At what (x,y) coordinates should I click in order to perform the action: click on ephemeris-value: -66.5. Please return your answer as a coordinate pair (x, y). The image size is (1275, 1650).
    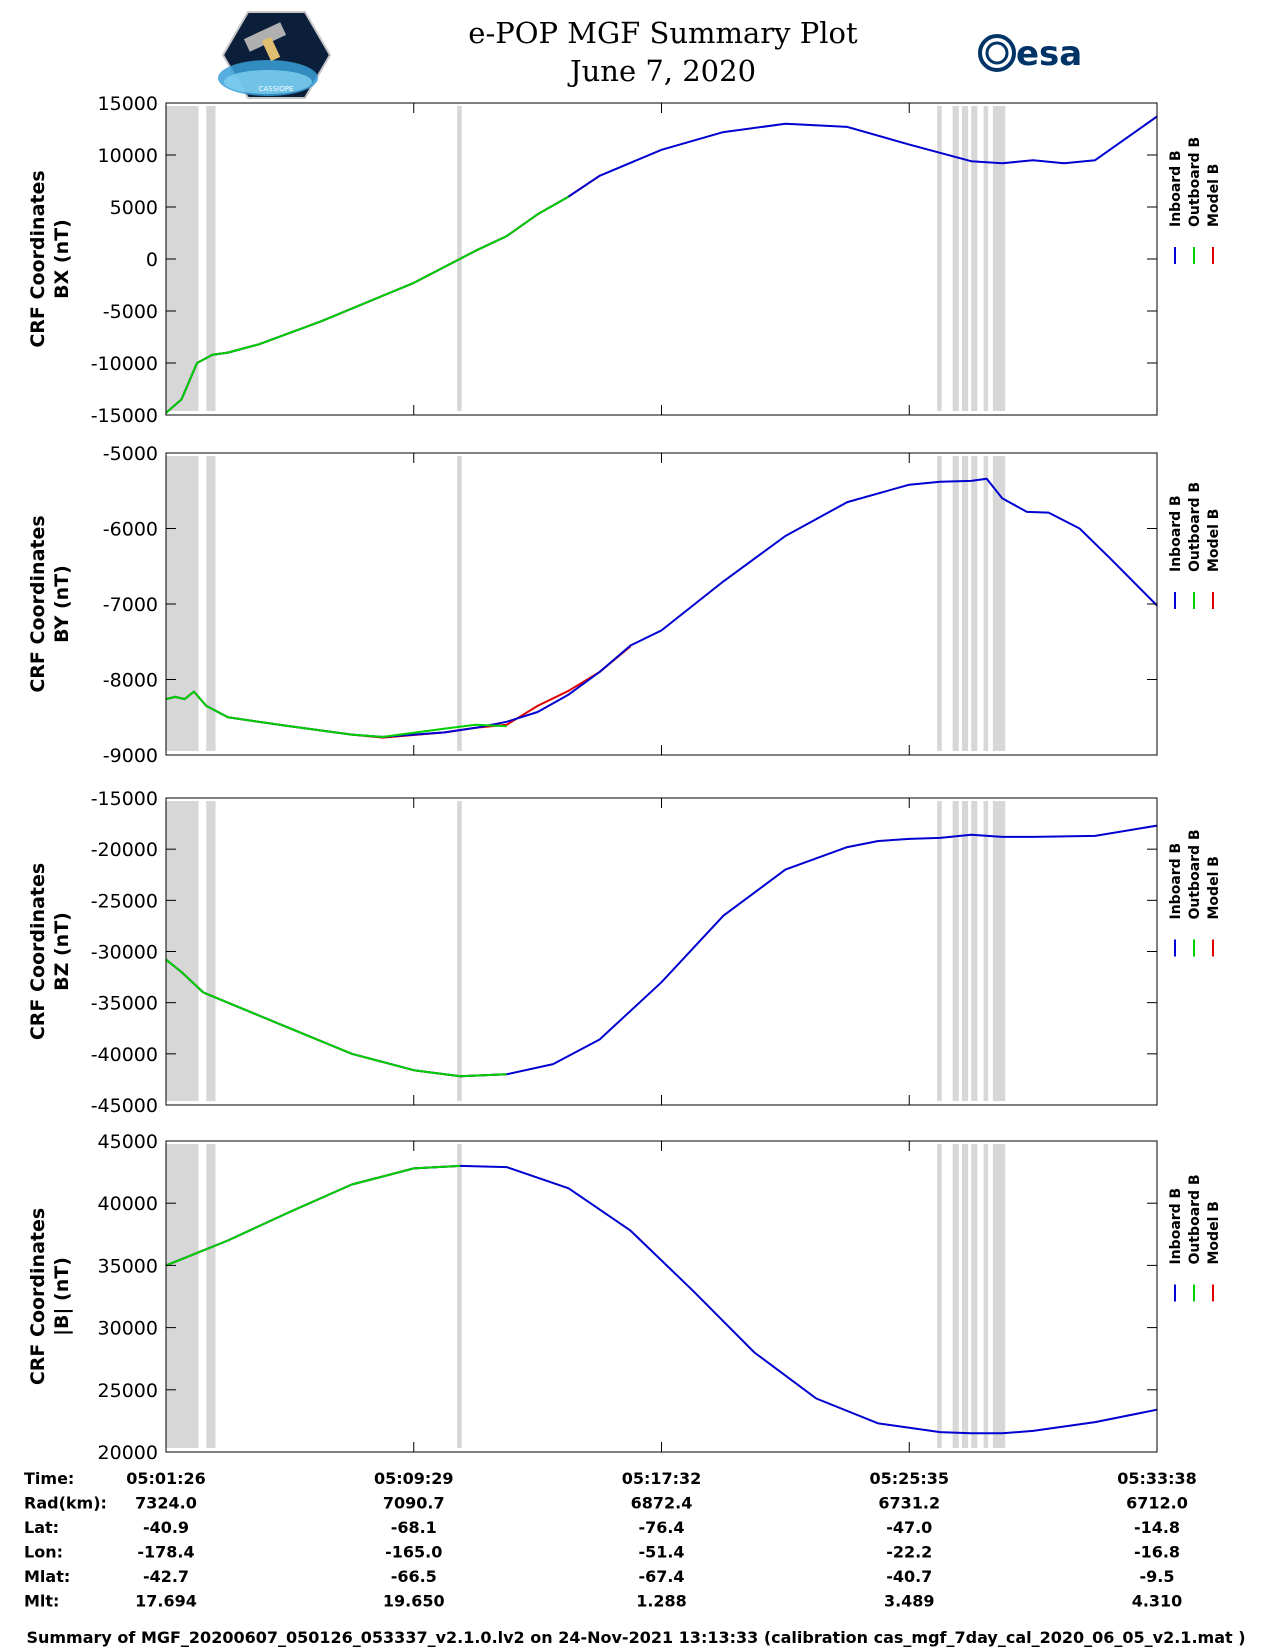
    Looking at the image, I should click on (414, 1576).